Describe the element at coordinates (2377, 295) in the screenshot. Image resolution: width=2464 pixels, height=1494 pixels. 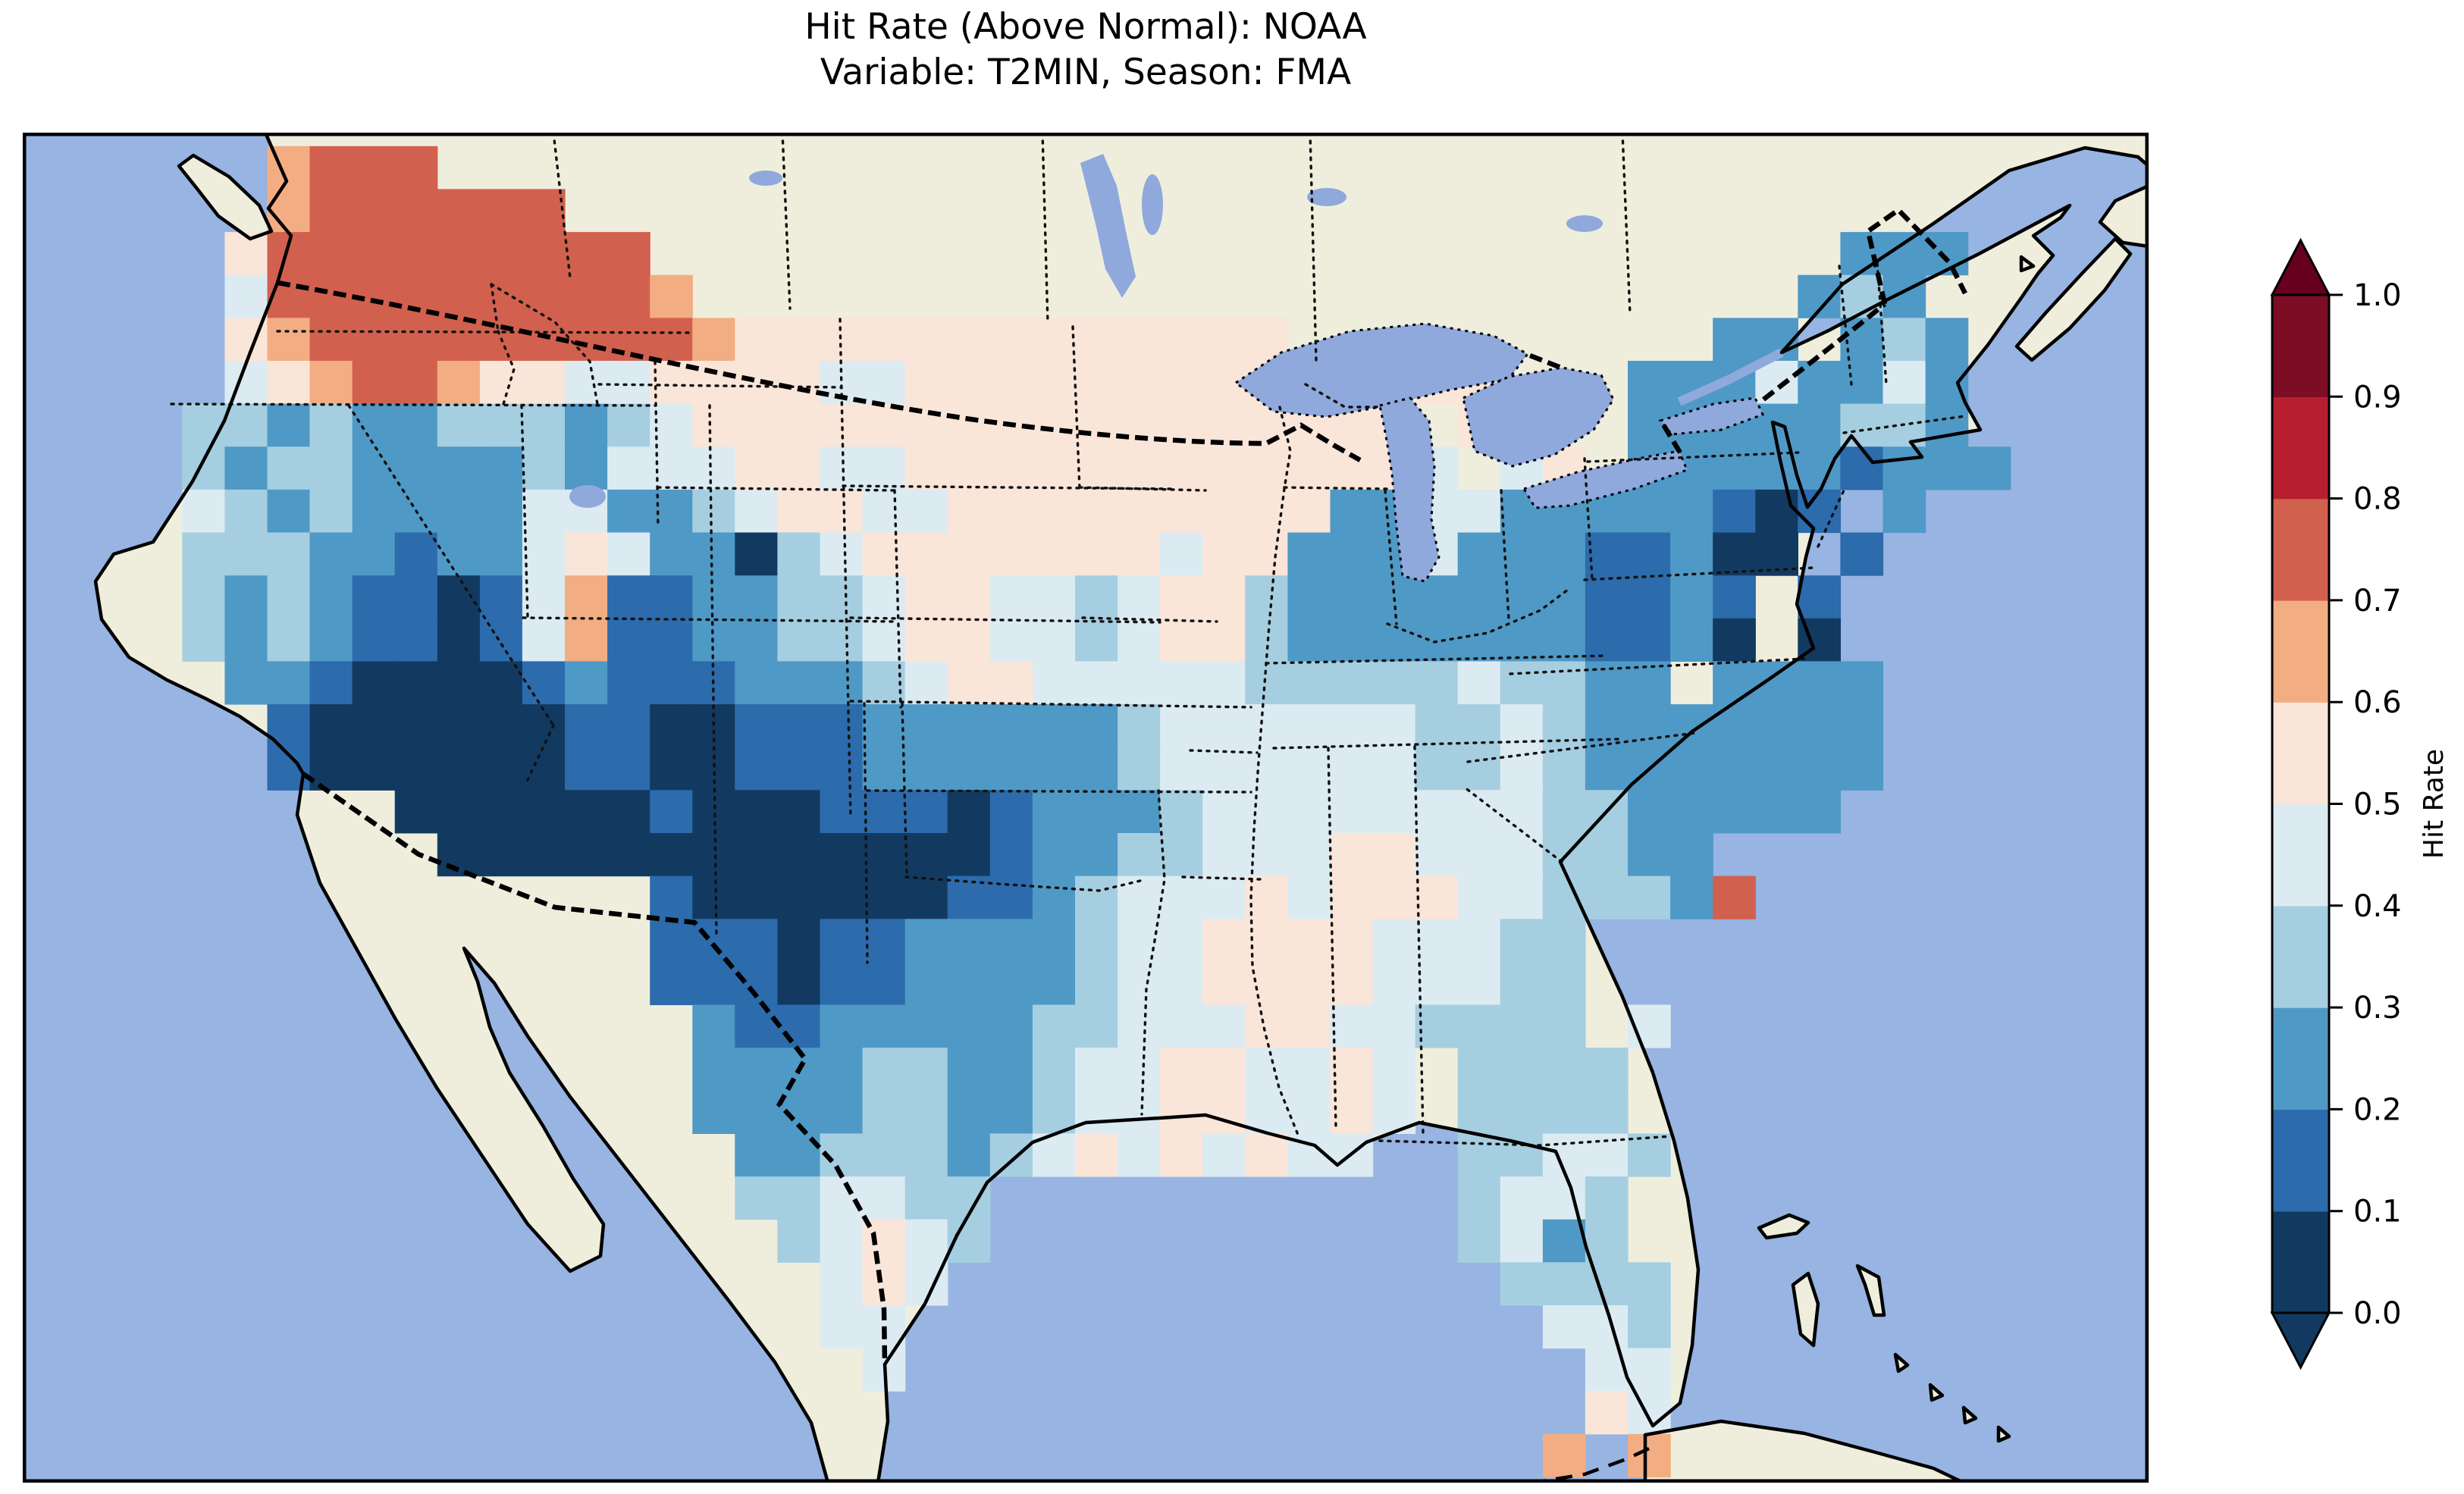
I see `colorbar-tick-label: 1.0` at that location.